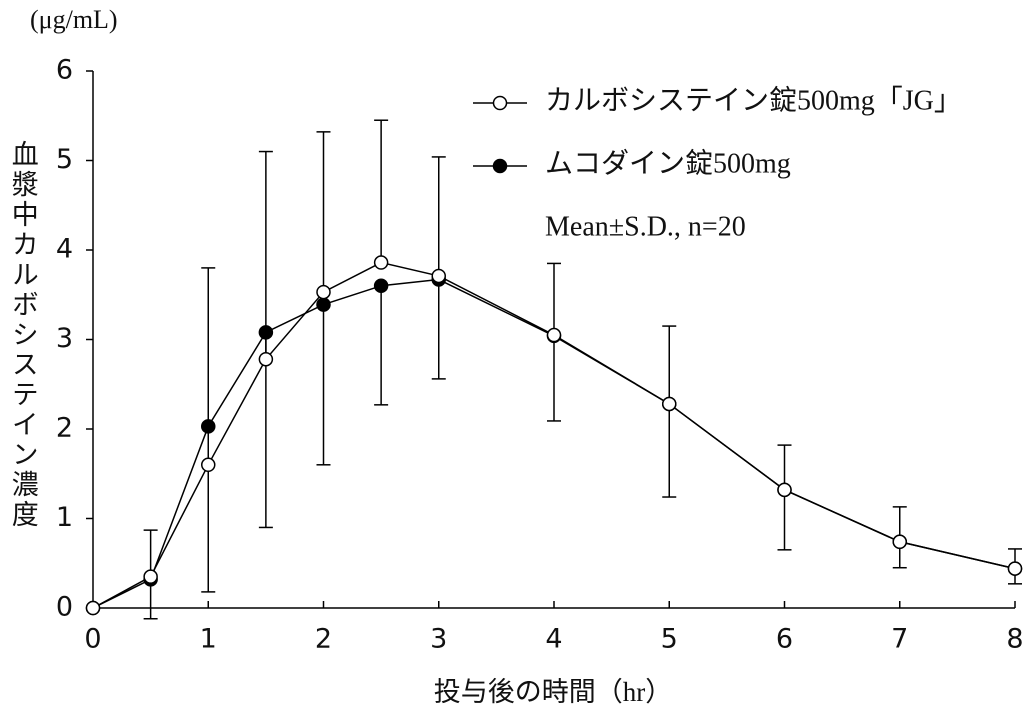 Image resolution: width=1029 pixels, height=719 pixels. Describe the element at coordinates (64, 607) in the screenshot. I see `y-tick-label: 0` at that location.